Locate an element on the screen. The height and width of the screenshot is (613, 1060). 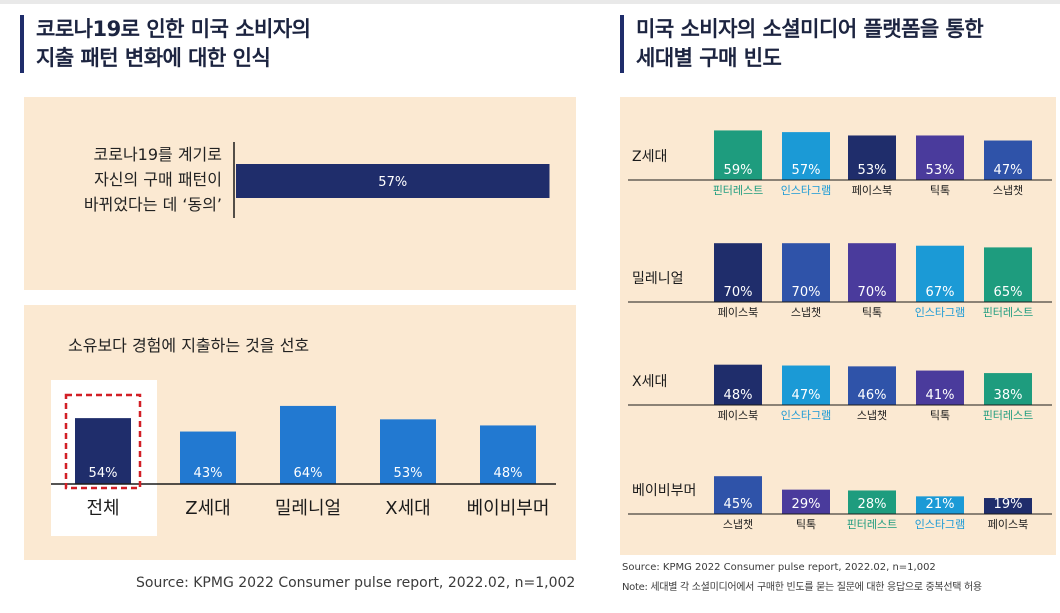
experience-category-label: 전체 is located at coordinates (102, 508).